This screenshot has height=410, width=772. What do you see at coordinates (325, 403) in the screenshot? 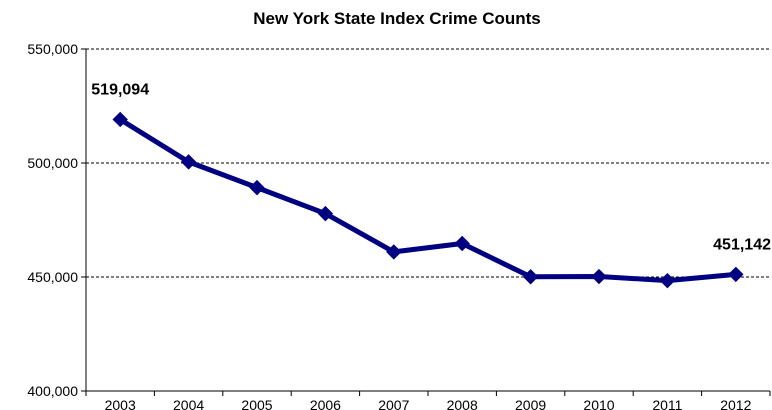
I see `x-tick-label: 2006` at bounding box center [325, 403].